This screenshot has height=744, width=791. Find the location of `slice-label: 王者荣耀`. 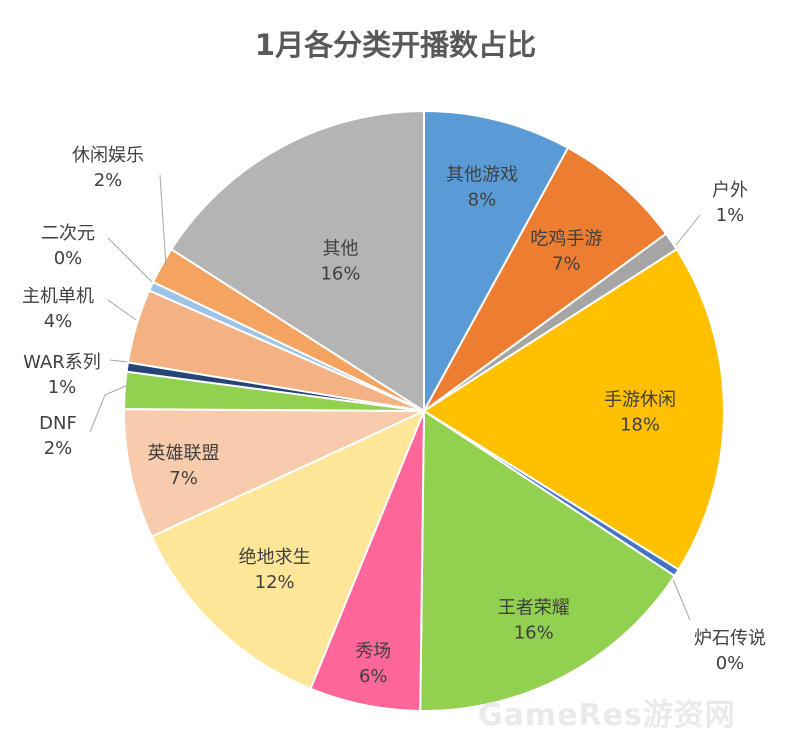

slice-label: 王者荣耀 is located at coordinates (534, 608).